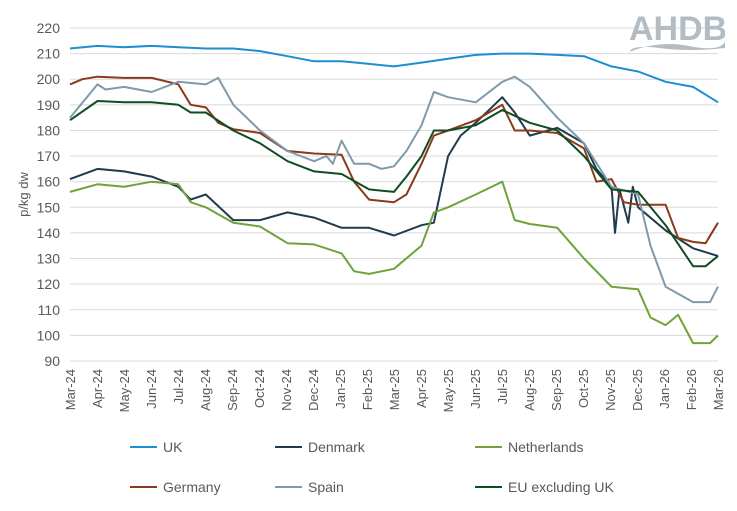  Describe the element at coordinates (232, 390) in the screenshot. I see `x-tick-label: Sep-24` at that location.